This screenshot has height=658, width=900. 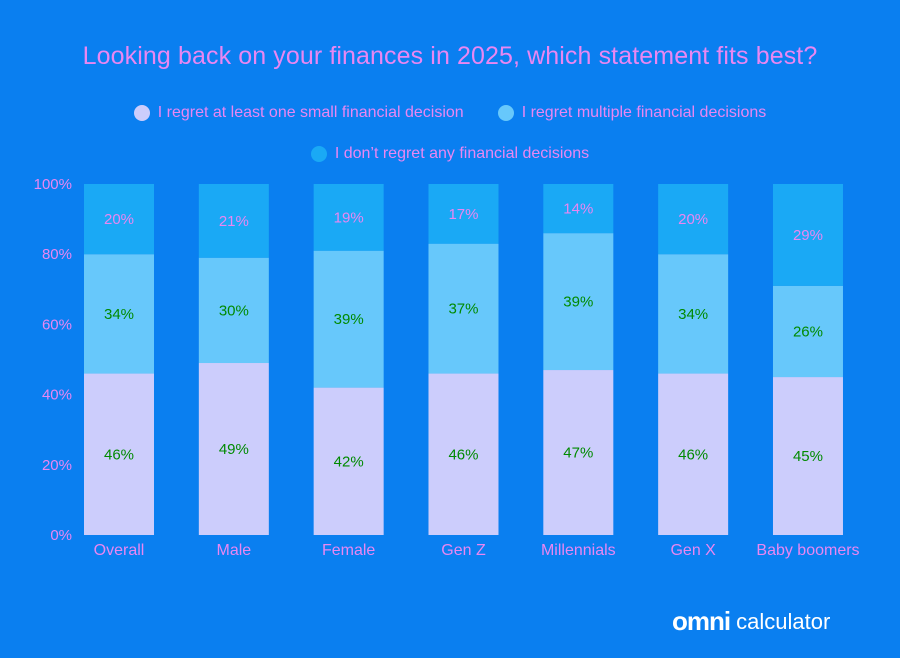 I want to click on data-label: 47%, so click(x=578, y=453).